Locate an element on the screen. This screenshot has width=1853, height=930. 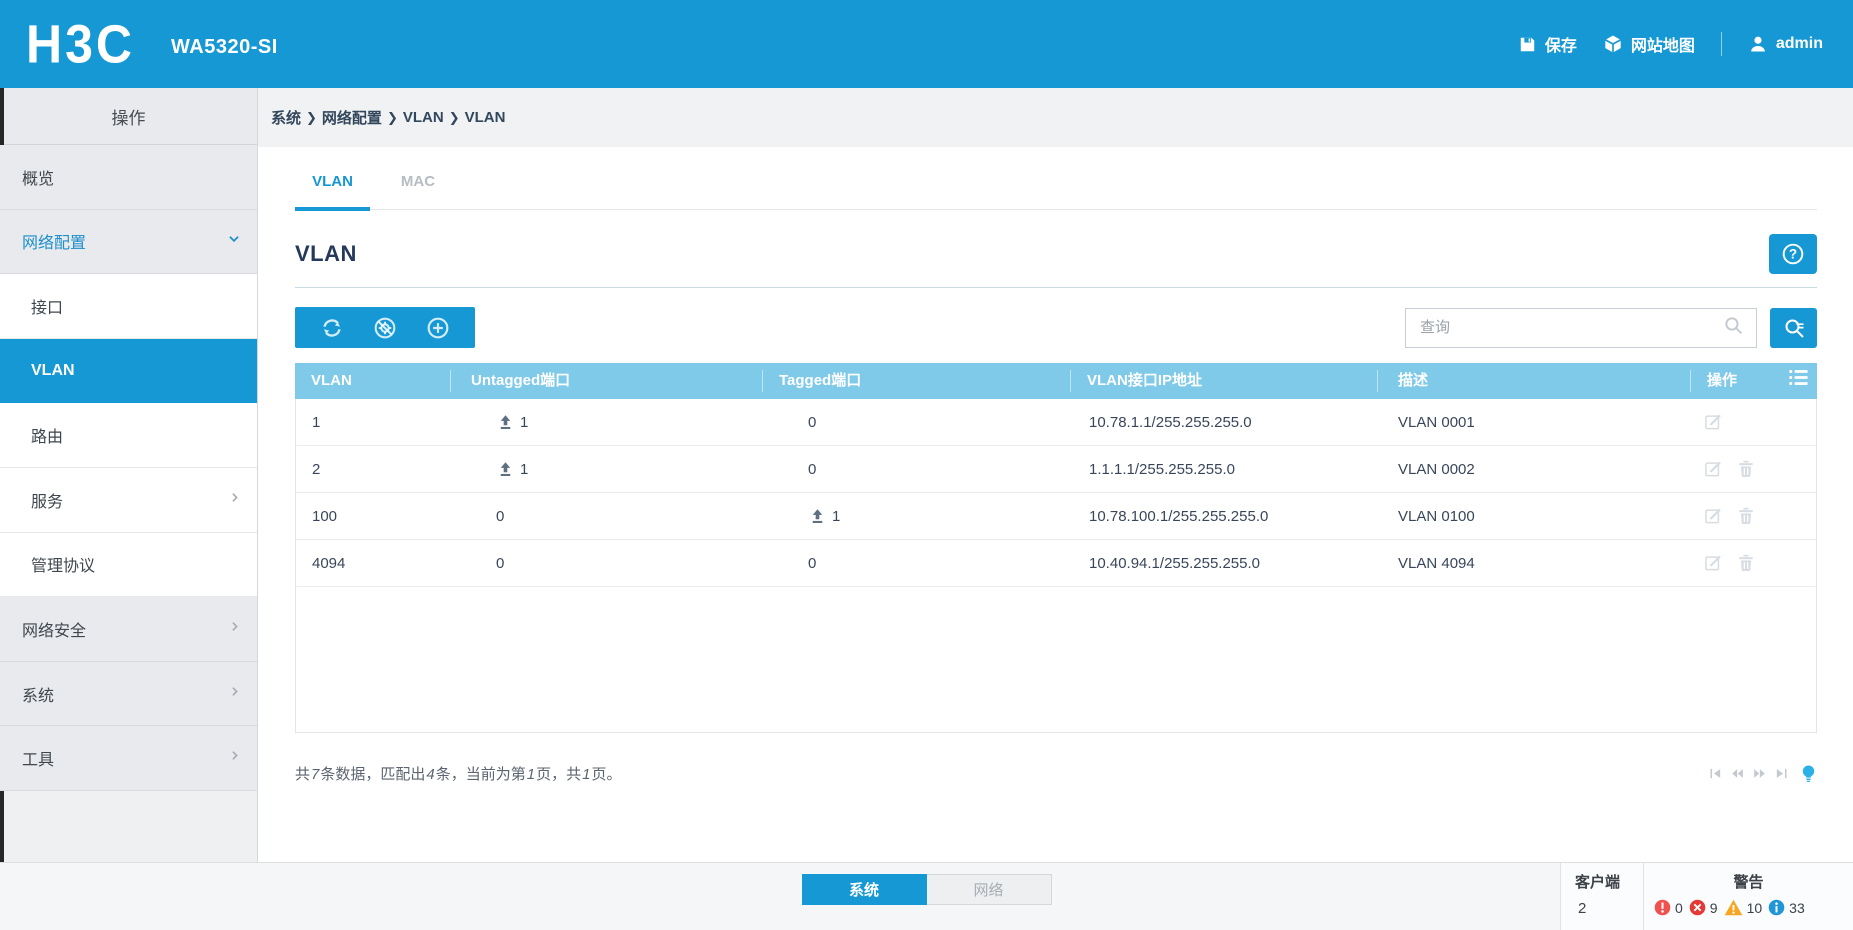
critical-icon is located at coordinates (1662, 907).